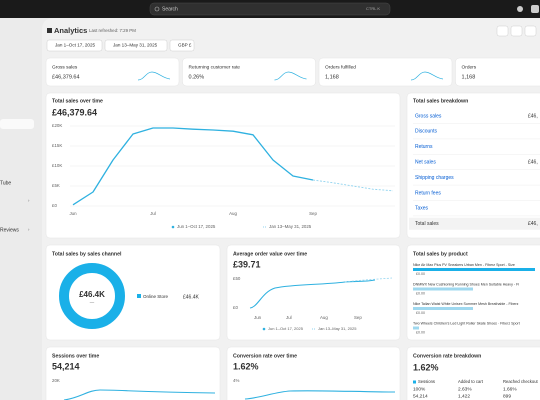  Describe the element at coordinates (373, 8) in the screenshot. I see `search-shortcut: CTRL K` at that location.